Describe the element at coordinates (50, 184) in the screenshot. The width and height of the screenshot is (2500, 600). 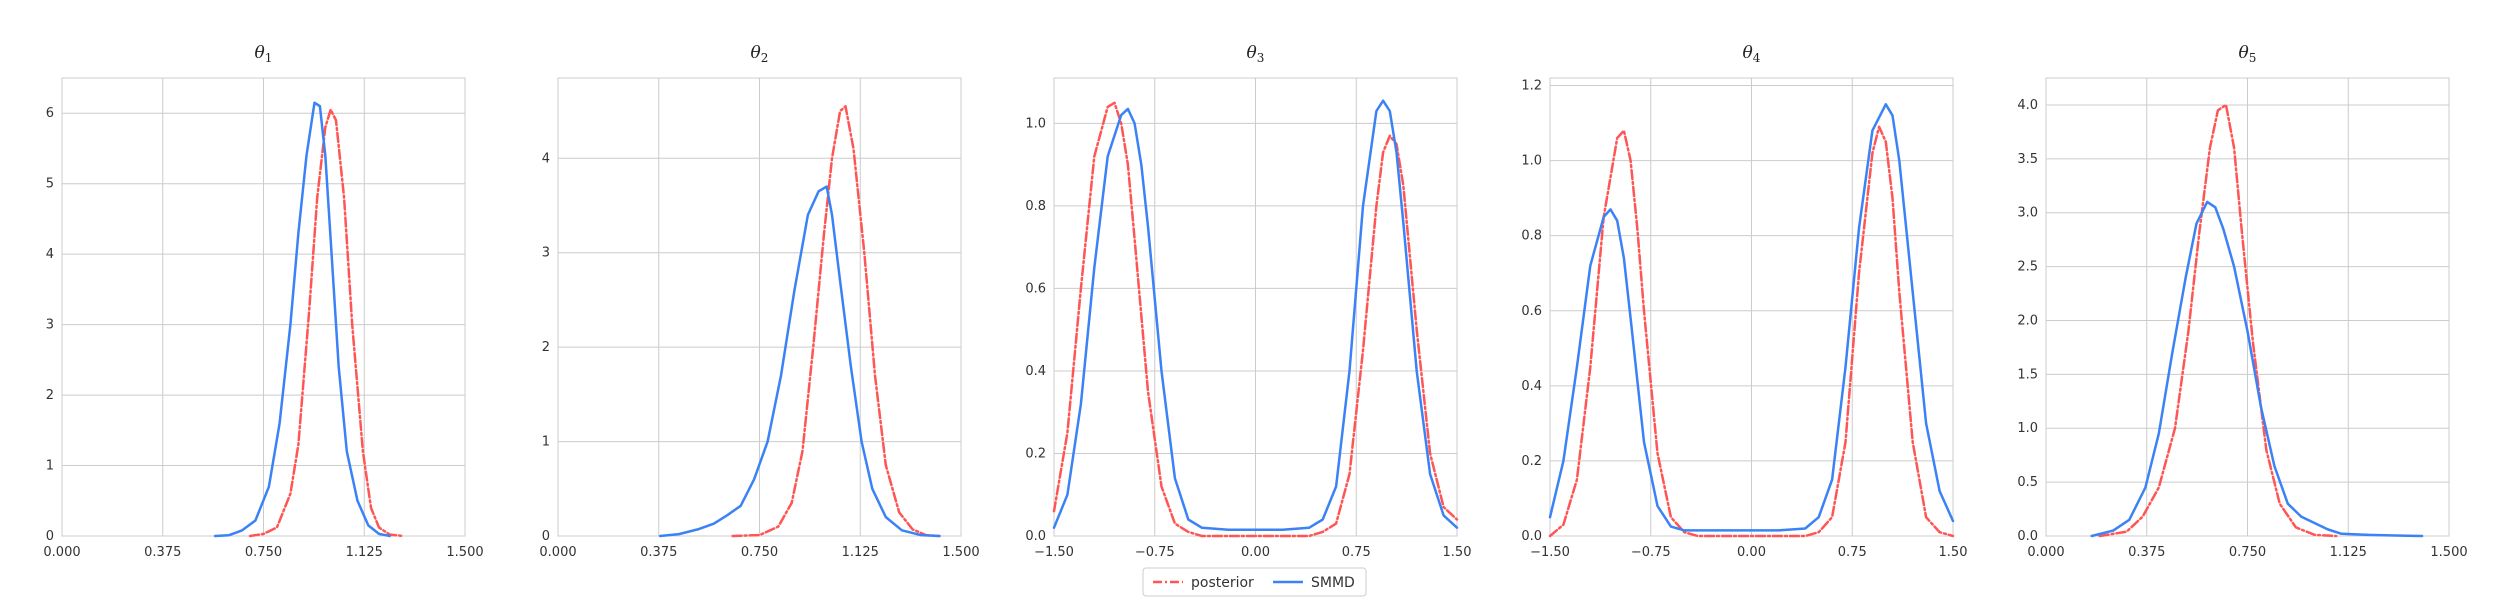
I see `y-tick-label: 5` at that location.